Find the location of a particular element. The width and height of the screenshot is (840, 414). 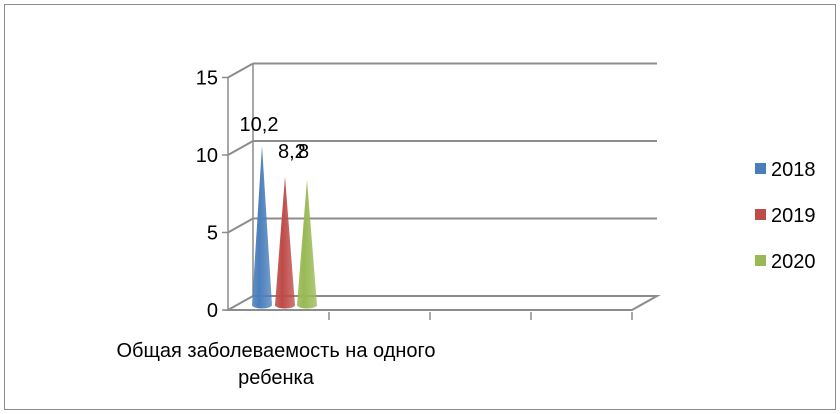

legend-label-2020: 2020 is located at coordinates (793, 262).